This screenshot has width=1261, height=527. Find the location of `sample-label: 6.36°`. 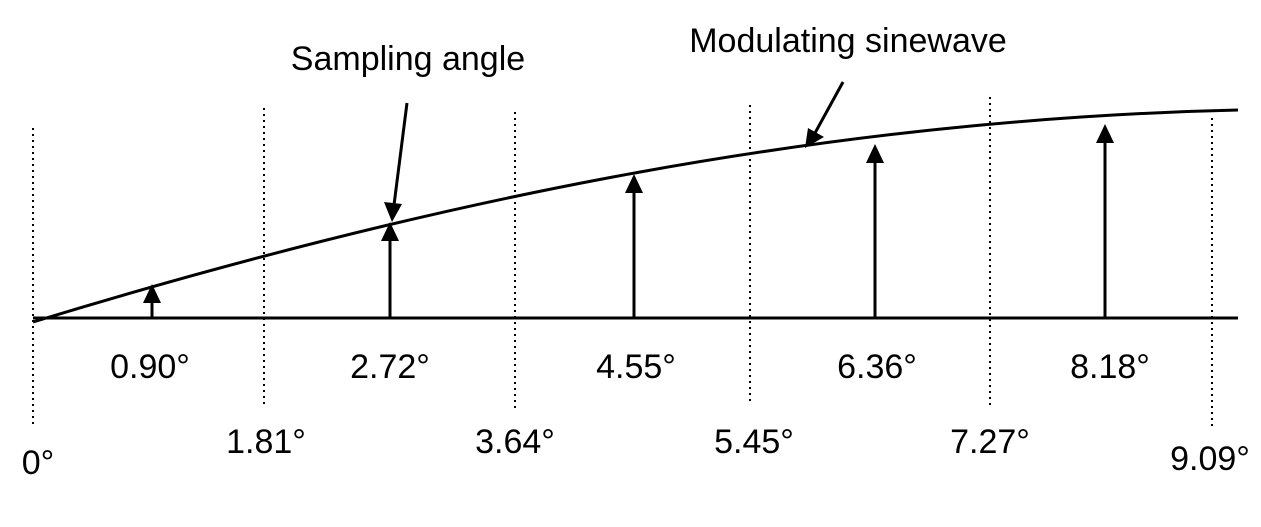

sample-label: 6.36° is located at coordinates (877, 367).